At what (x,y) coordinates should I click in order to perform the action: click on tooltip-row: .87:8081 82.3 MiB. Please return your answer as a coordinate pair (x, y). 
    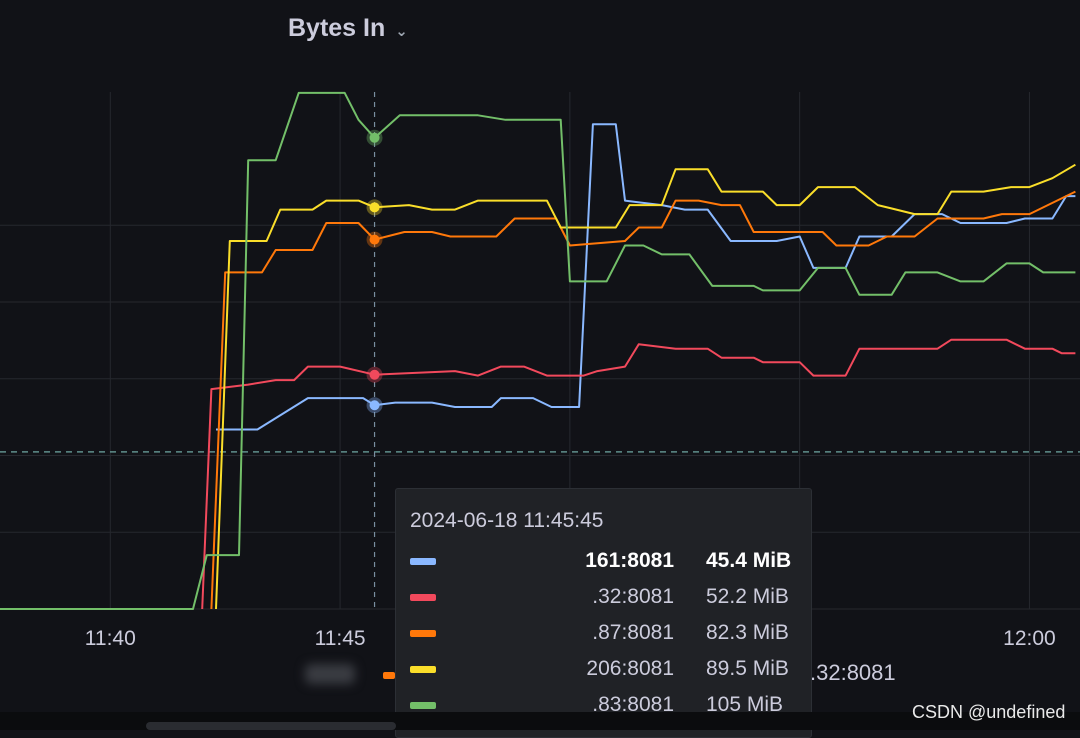
    Looking at the image, I should click on (603, 633).